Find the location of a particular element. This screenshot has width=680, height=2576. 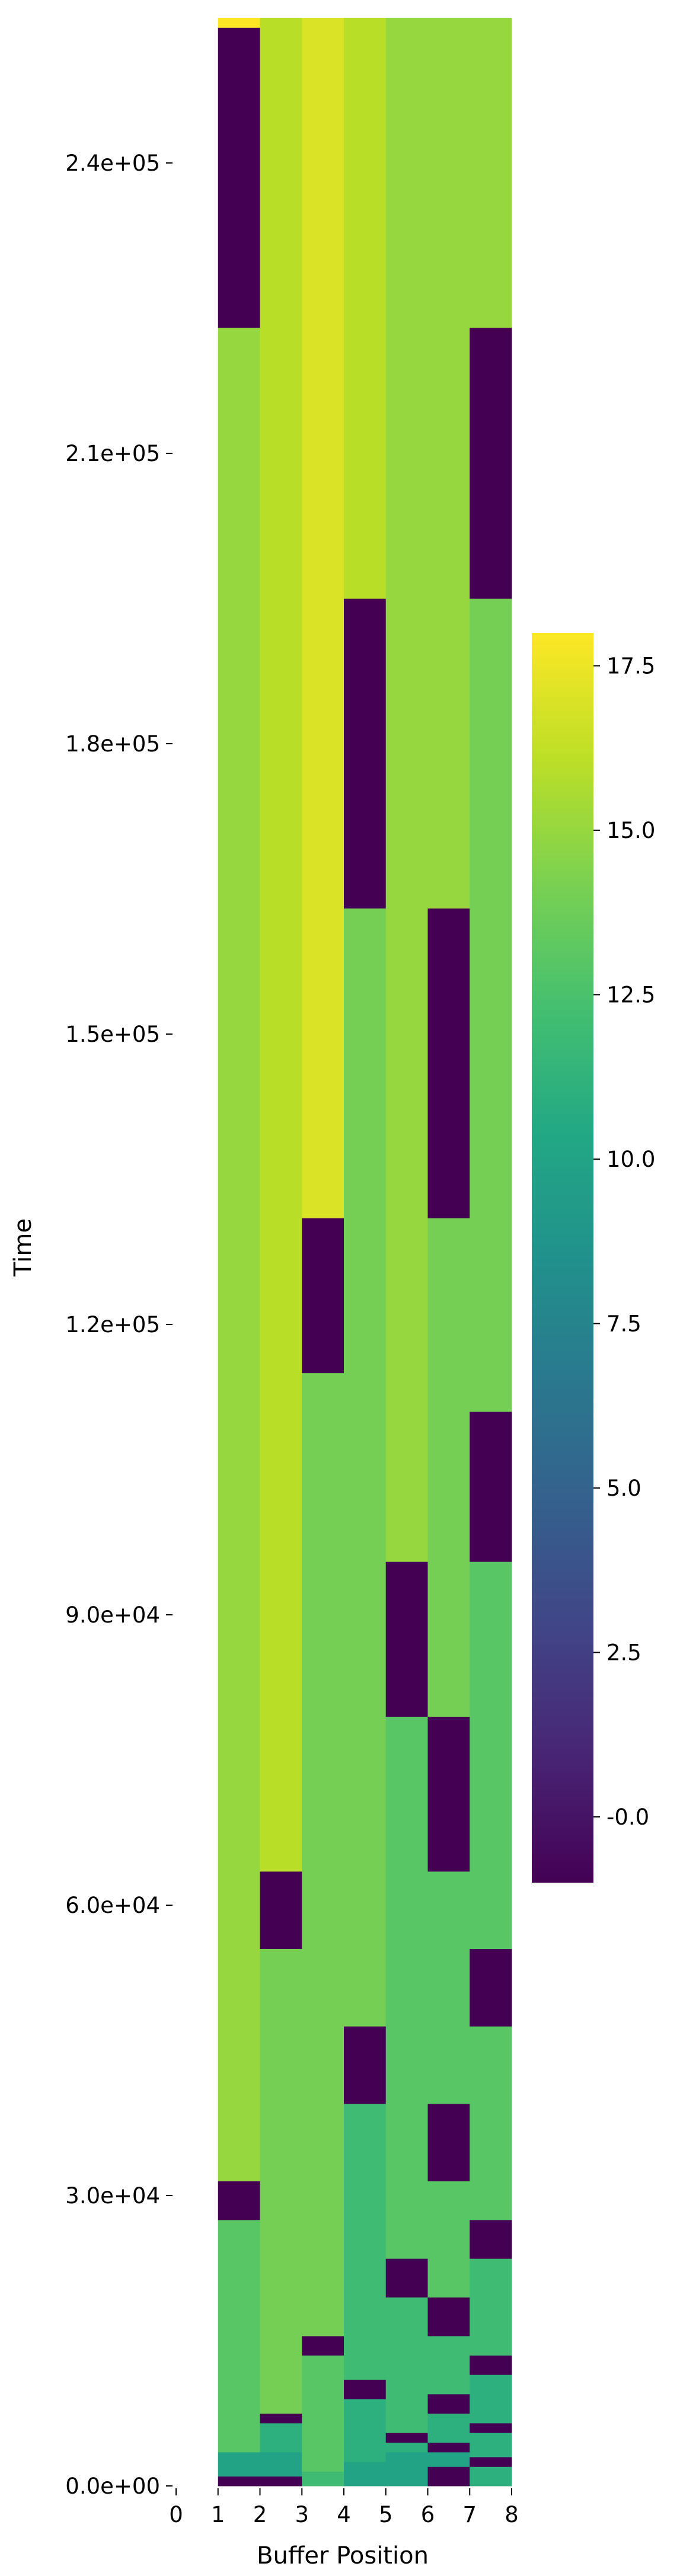

heatmap-cell-col6-seg12 is located at coordinates (448, 1063).